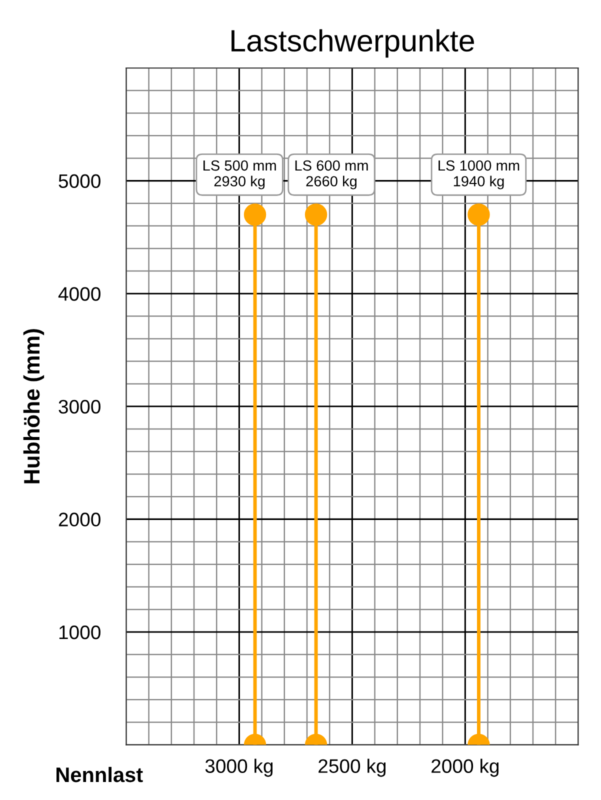 This screenshot has height=800, width=601. What do you see at coordinates (79, 407) in the screenshot?
I see `y-tick-label: 3000` at bounding box center [79, 407].